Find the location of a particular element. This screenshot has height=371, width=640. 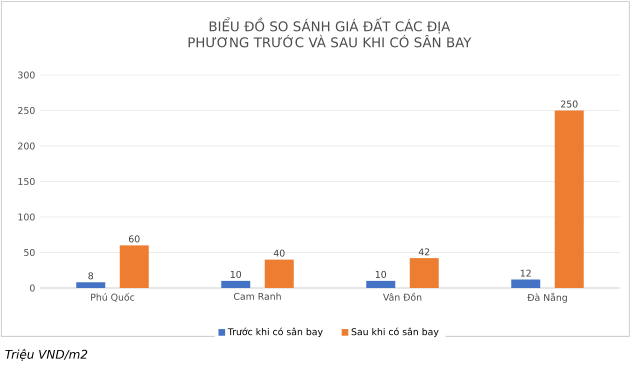

y-tick-label: 200 is located at coordinates (26, 146).